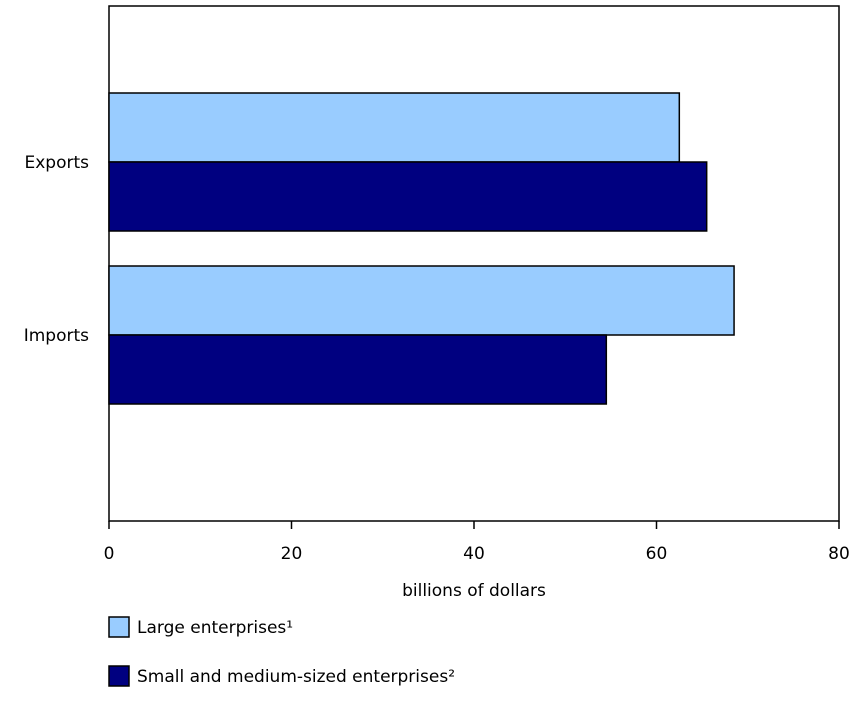 Image resolution: width=855 pixels, height=702 pixels. I want to click on legend-label-series-2: Small and medium-sized enterprises², so click(296, 677).